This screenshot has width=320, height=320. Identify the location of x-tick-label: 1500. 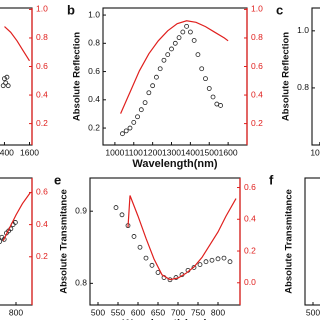
(209, 152).